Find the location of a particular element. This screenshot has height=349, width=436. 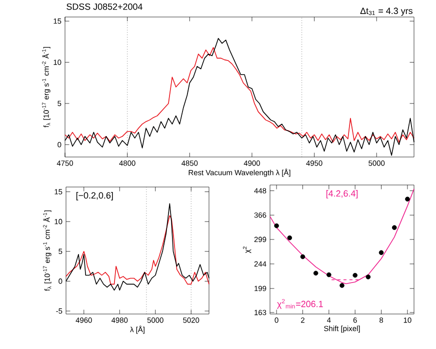

chart-title: SDSS J0852+2004 is located at coordinates (104, 6).